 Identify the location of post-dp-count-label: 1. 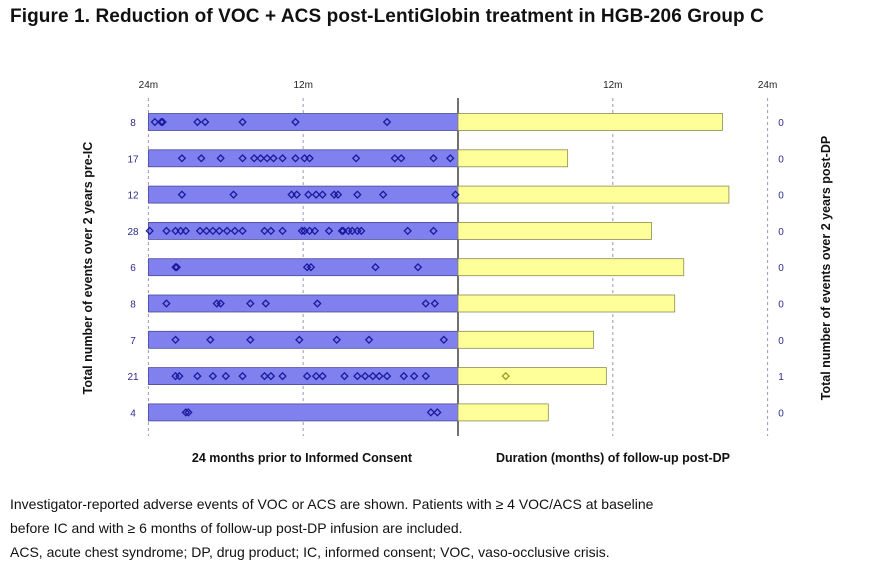
(781, 377).